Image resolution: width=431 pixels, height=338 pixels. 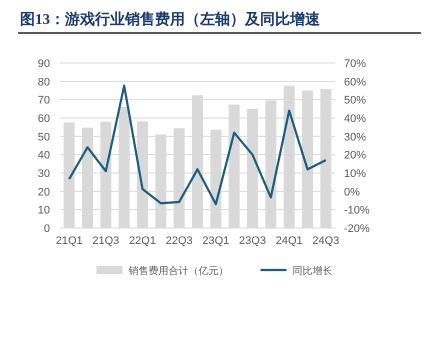 What do you see at coordinates (44, 100) in the screenshot?
I see `y-tick-label: 70` at bounding box center [44, 100].